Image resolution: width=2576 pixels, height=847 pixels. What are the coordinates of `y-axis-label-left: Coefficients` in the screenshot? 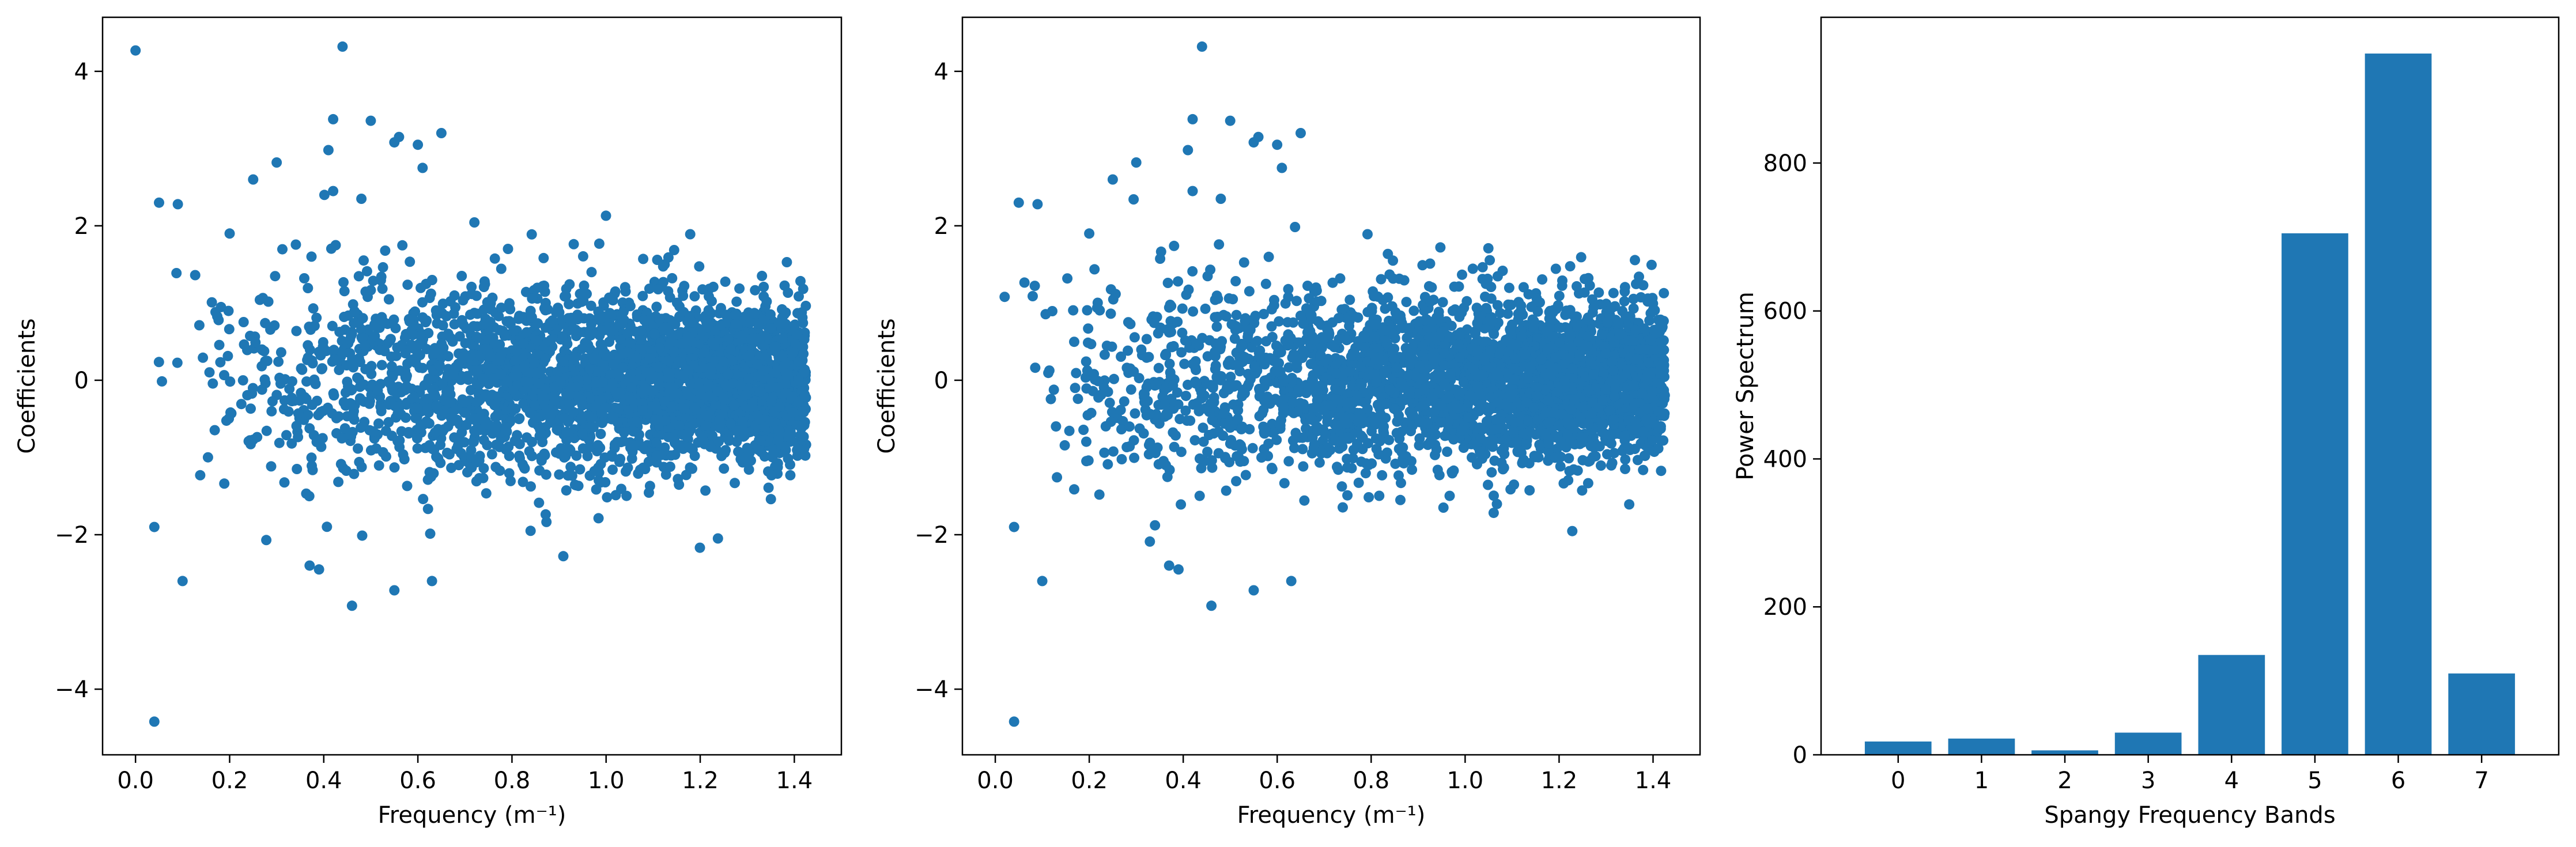 It's located at (27, 385).